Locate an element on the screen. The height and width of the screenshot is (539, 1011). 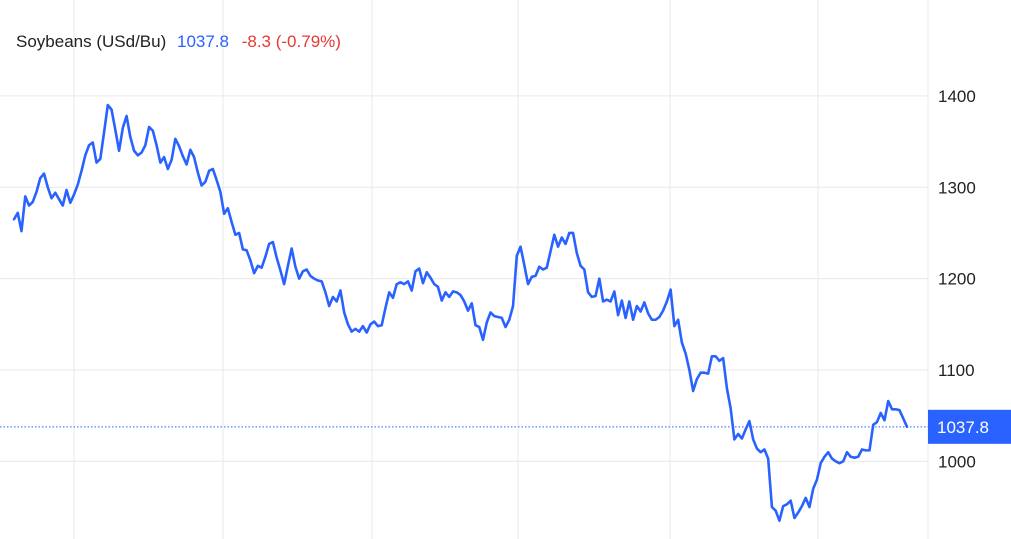
y-tick-label: 1100 is located at coordinates (956, 370).